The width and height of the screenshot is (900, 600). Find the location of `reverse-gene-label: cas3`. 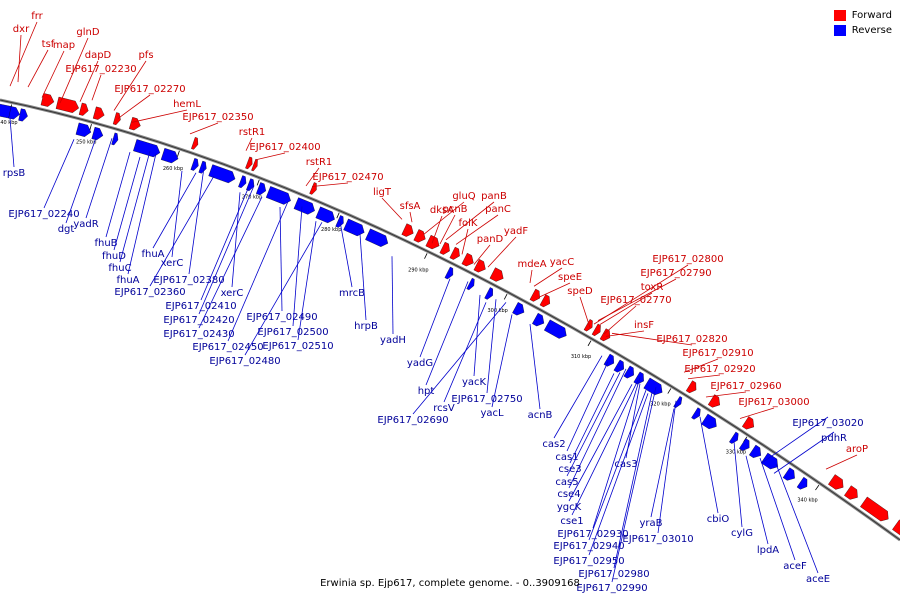

reverse-gene-label: cas3 is located at coordinates (625, 464).